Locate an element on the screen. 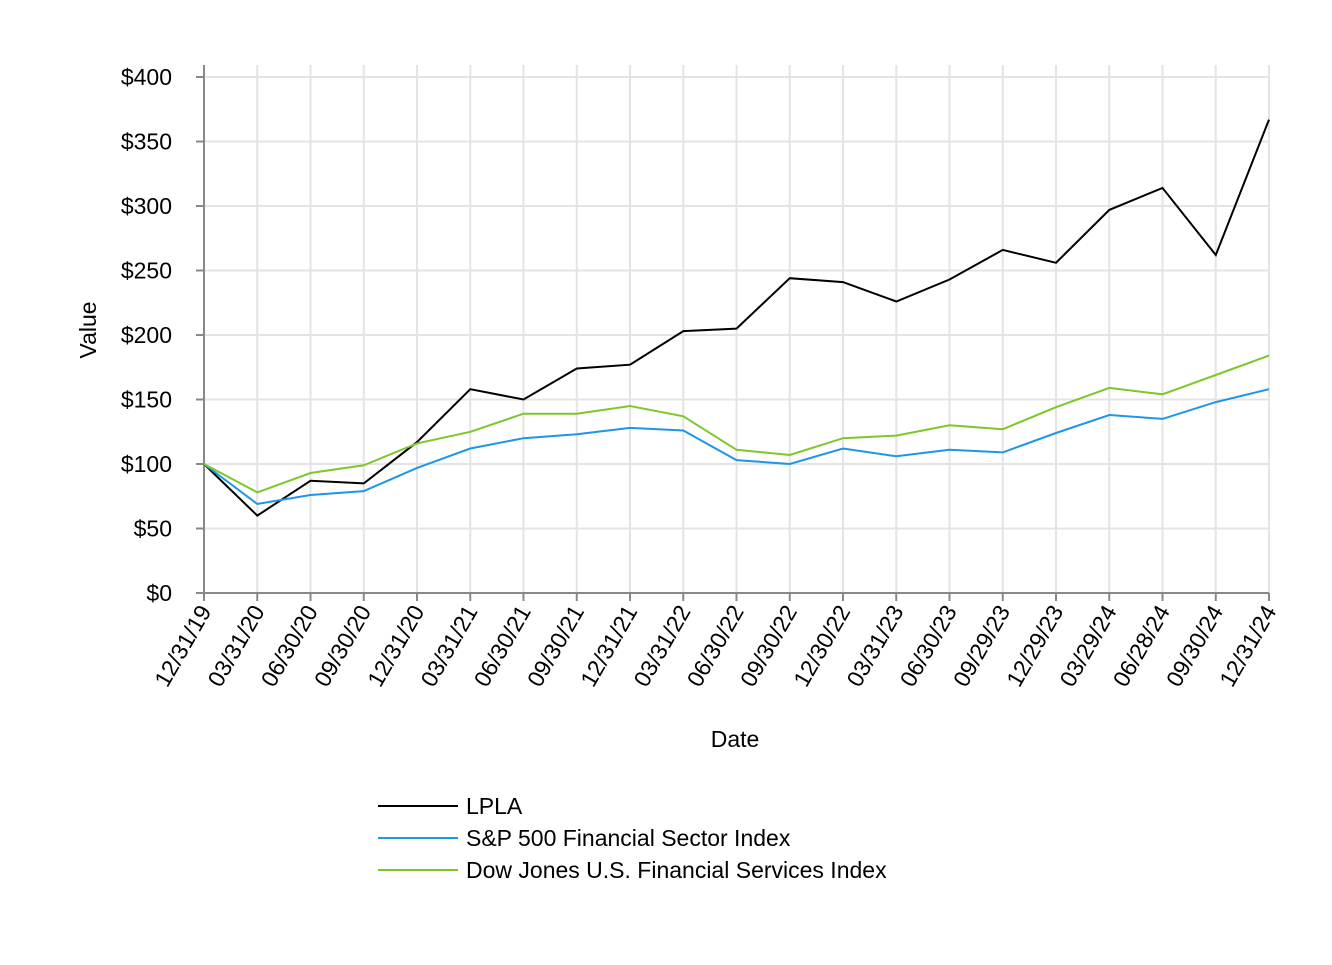 This screenshot has width=1332, height=965. y-tick-label: $400 is located at coordinates (146, 77).